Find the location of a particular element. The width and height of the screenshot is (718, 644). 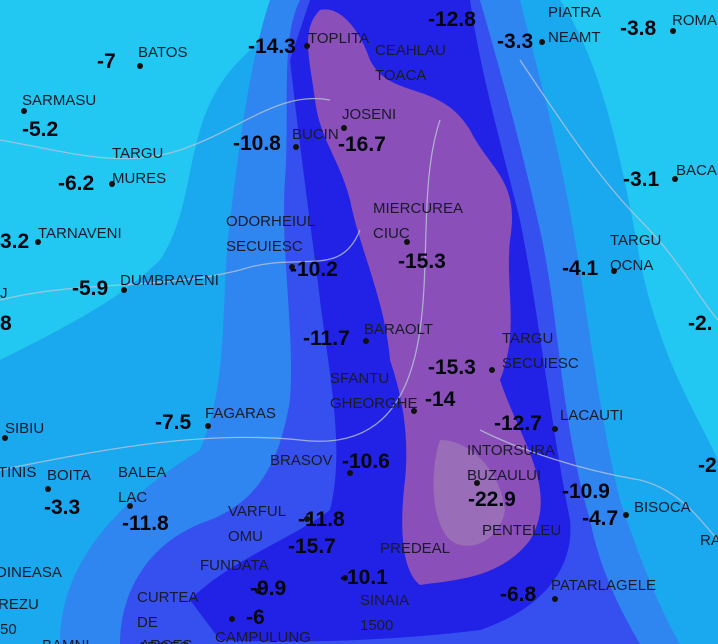

temperature: -5.2 is located at coordinates (40, 129).